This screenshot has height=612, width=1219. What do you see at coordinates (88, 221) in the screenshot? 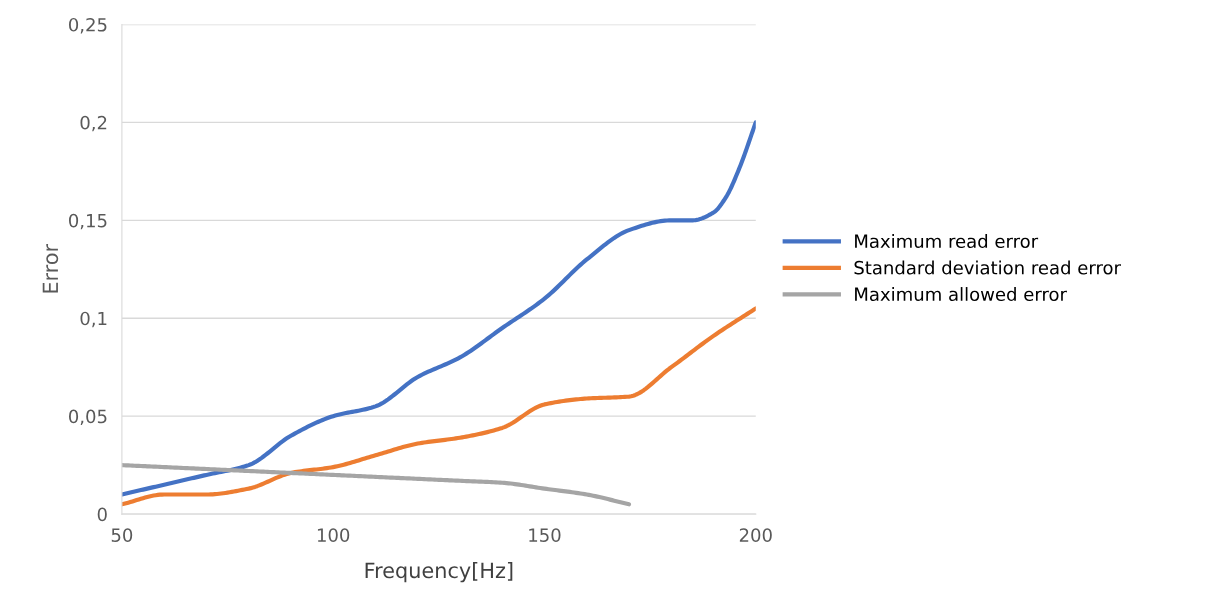
I see `y-tick-label: 0,15` at bounding box center [88, 221].